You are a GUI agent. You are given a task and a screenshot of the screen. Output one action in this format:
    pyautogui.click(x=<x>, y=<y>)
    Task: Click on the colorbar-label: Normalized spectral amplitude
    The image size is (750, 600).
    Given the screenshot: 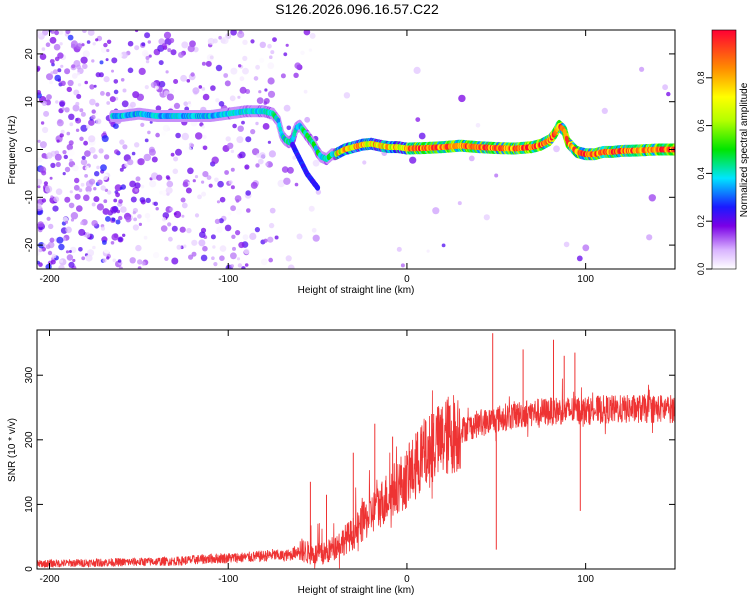 What is the action you would take?
    pyautogui.click(x=744, y=149)
    